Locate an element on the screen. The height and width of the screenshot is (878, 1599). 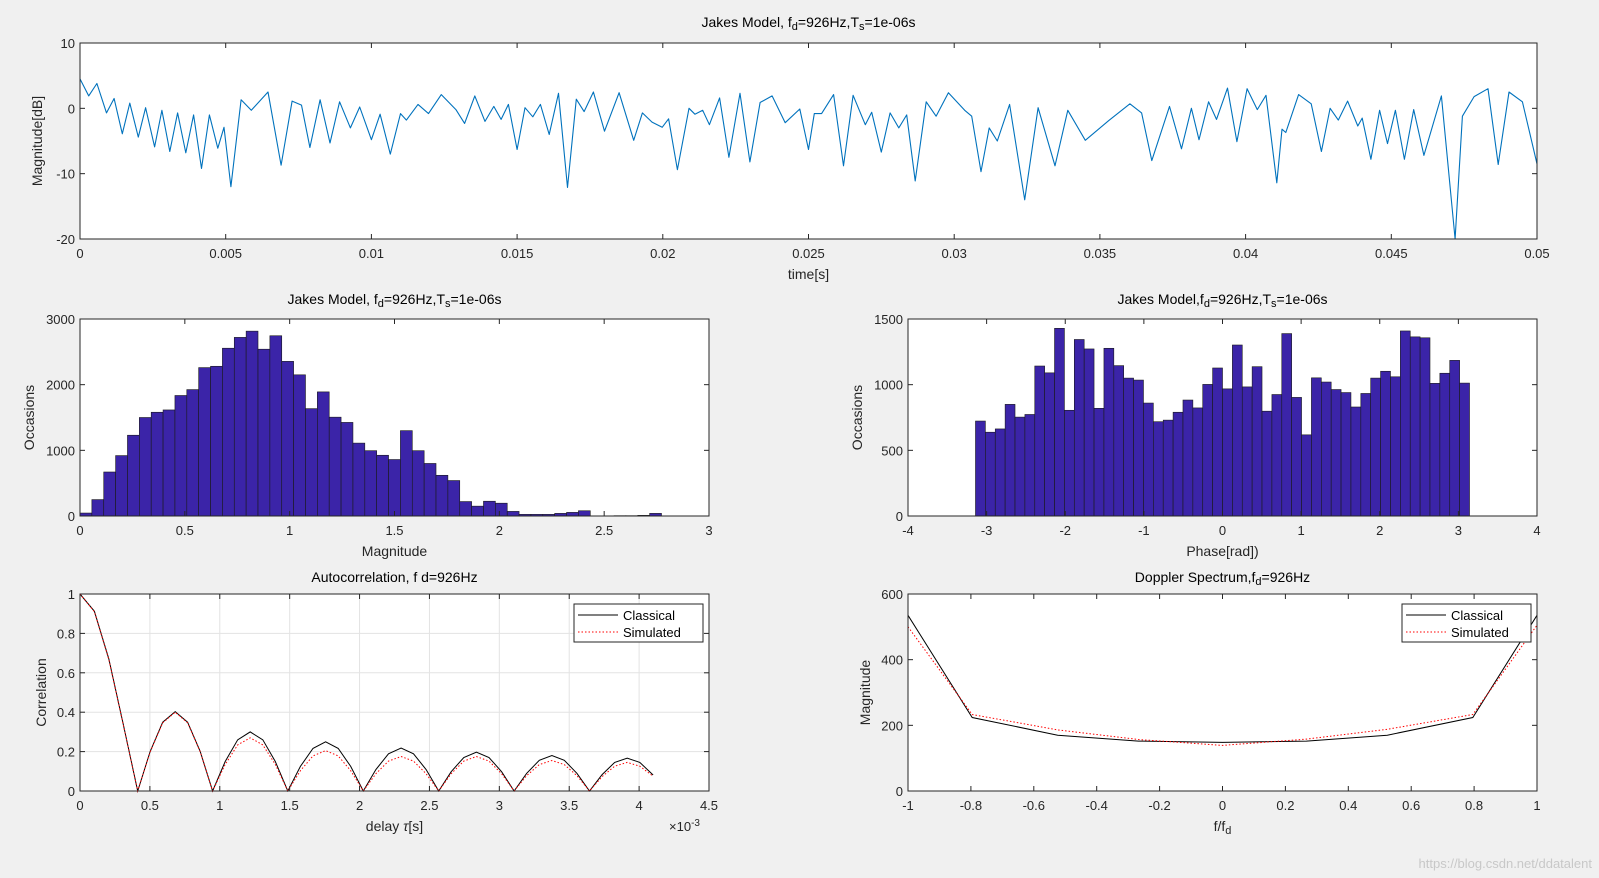
x-tick-label: 0.04 is located at coordinates (1245, 253).